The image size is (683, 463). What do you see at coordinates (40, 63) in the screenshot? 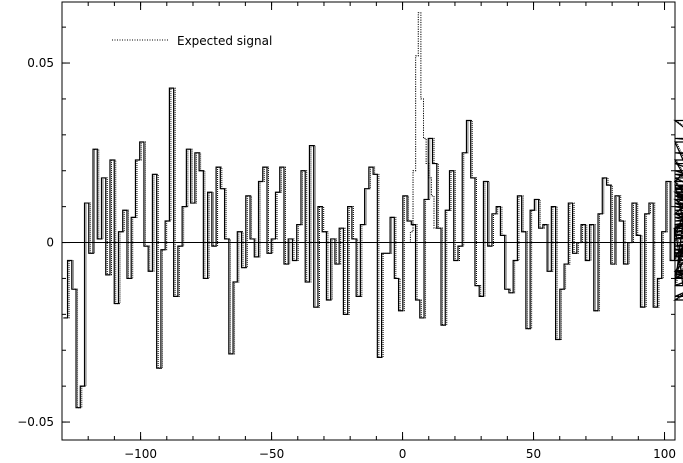
I see `y-tick-label: 0.05` at bounding box center [40, 63].